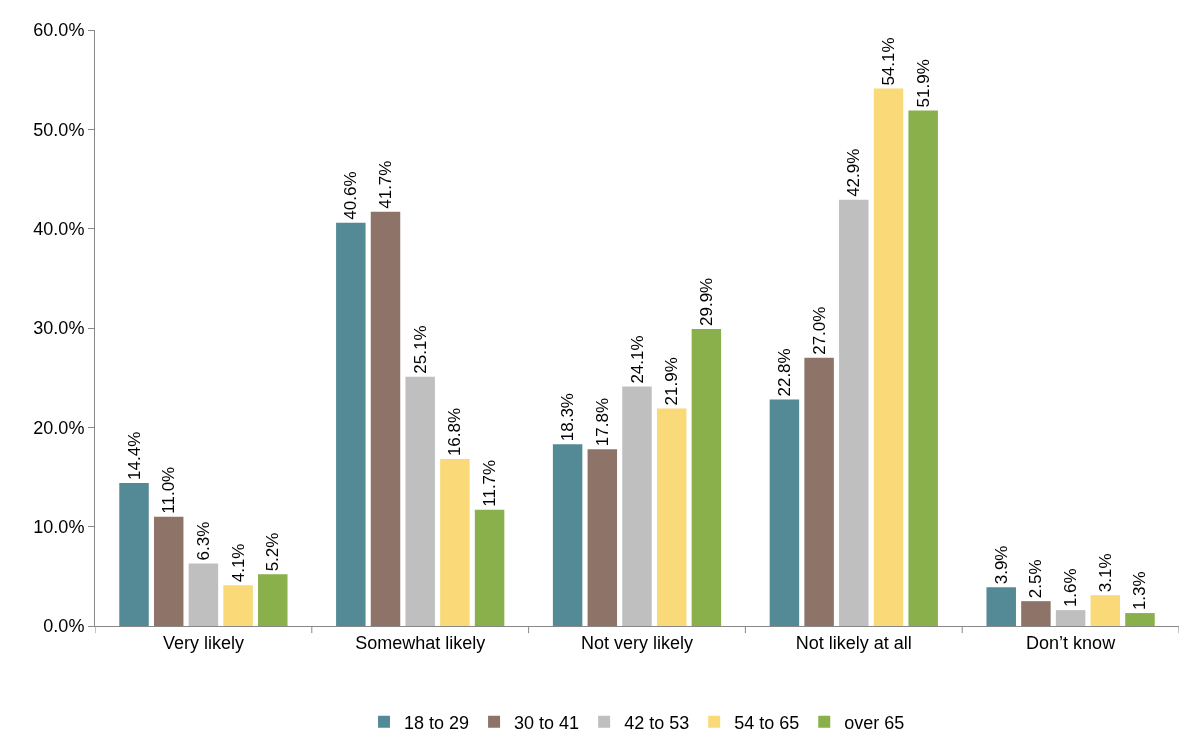  Describe the element at coordinates (1071, 588) in the screenshot. I see `data-label: 1.6%` at that location.